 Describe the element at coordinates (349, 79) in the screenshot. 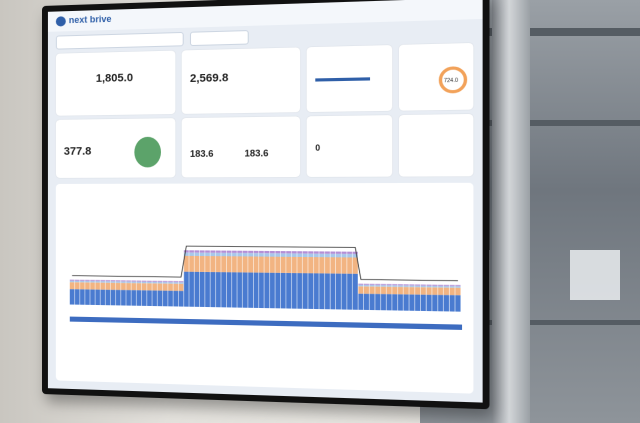

I see `card-status` at that location.